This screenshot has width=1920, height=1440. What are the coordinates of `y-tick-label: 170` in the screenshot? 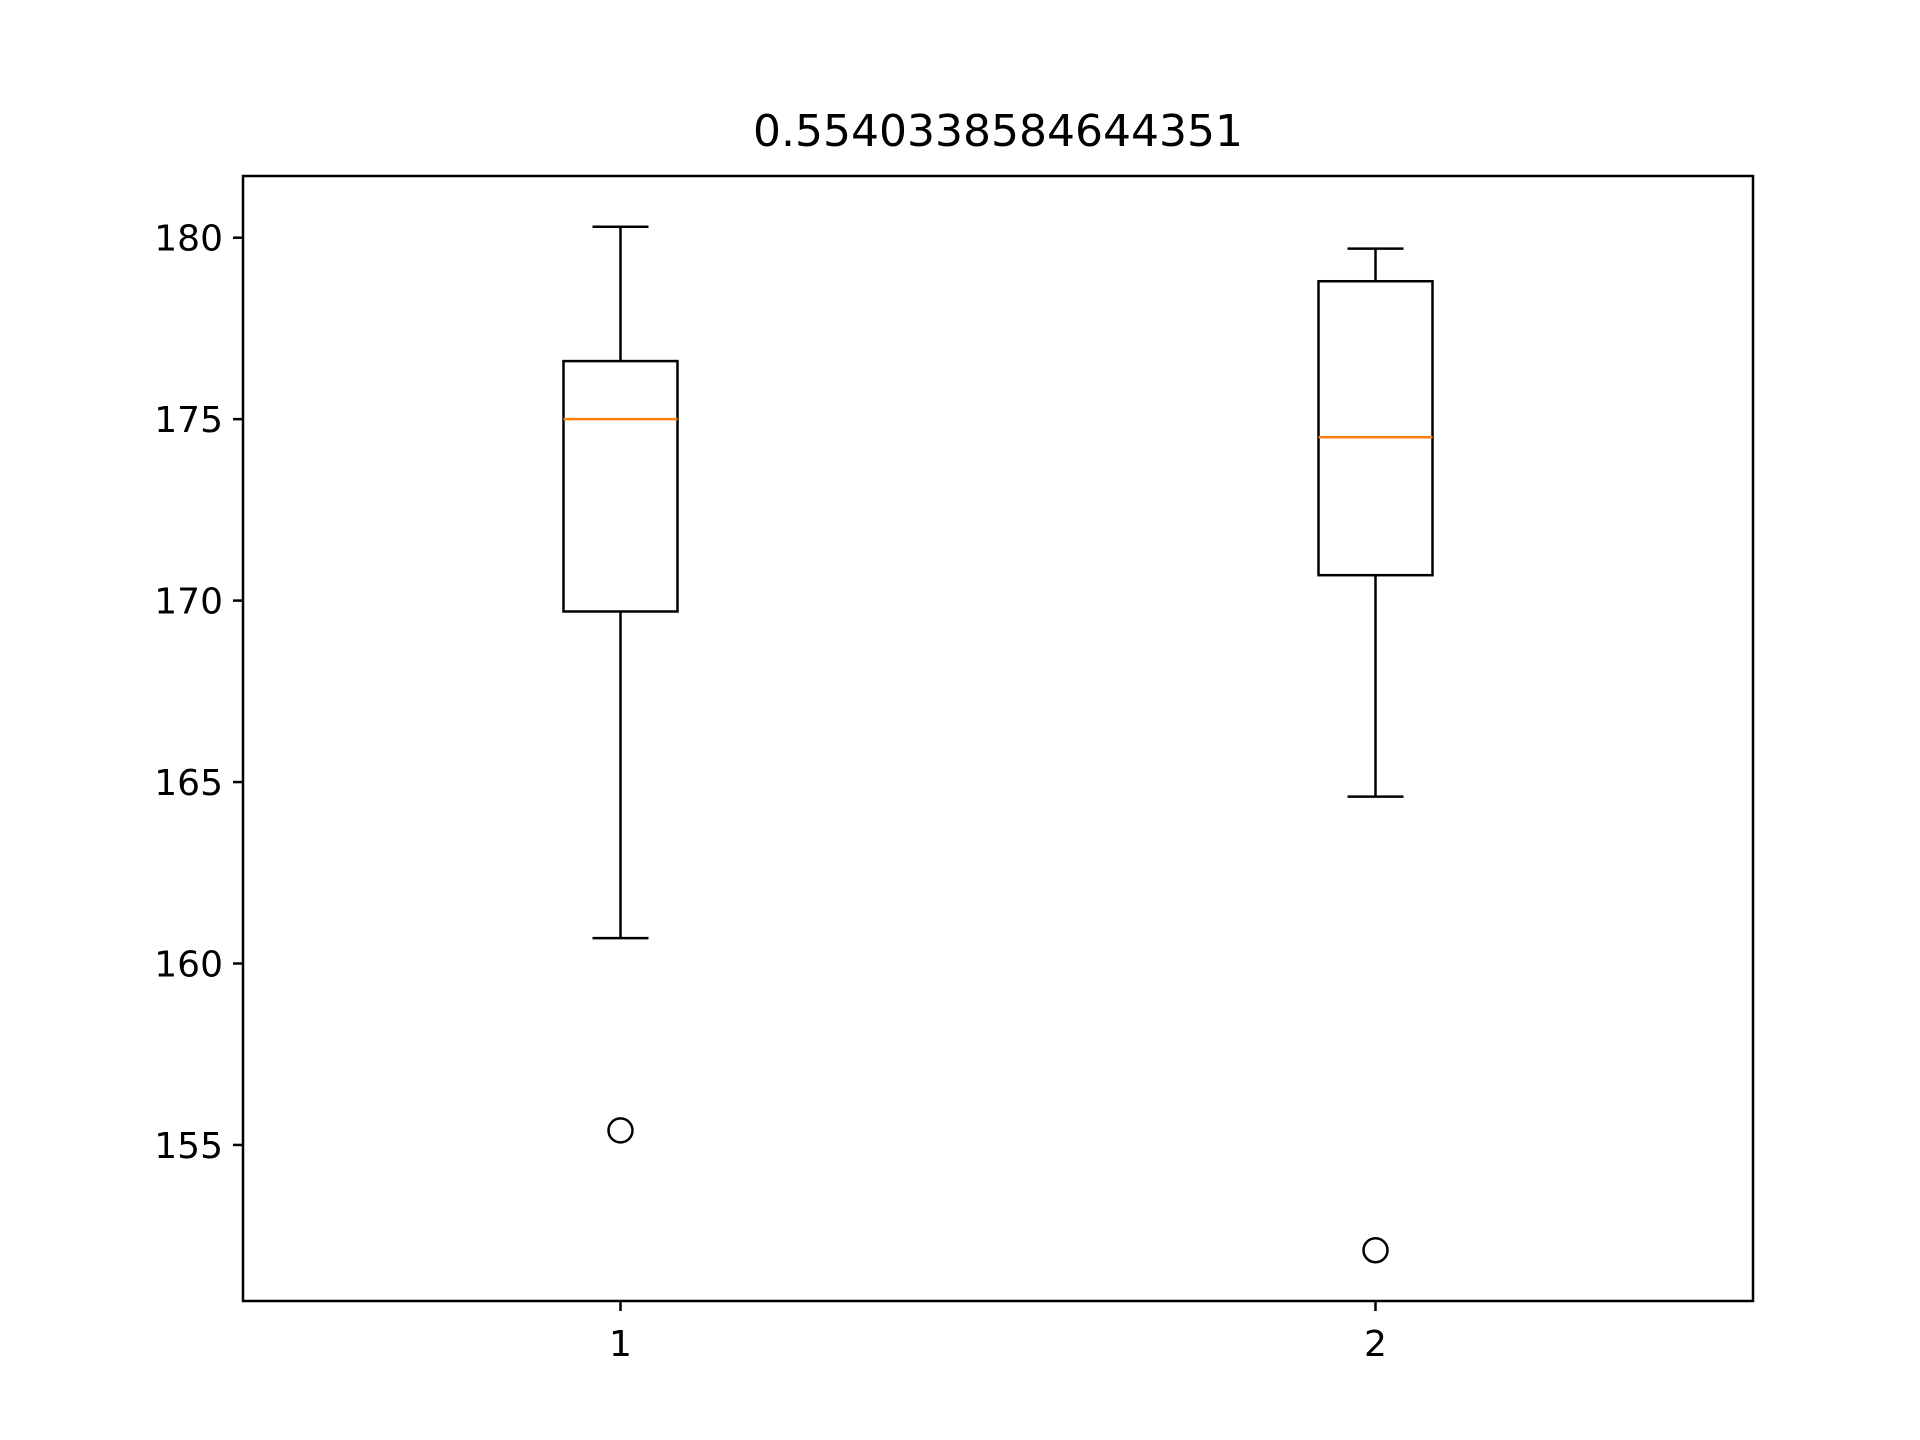 It's located at (188, 602).